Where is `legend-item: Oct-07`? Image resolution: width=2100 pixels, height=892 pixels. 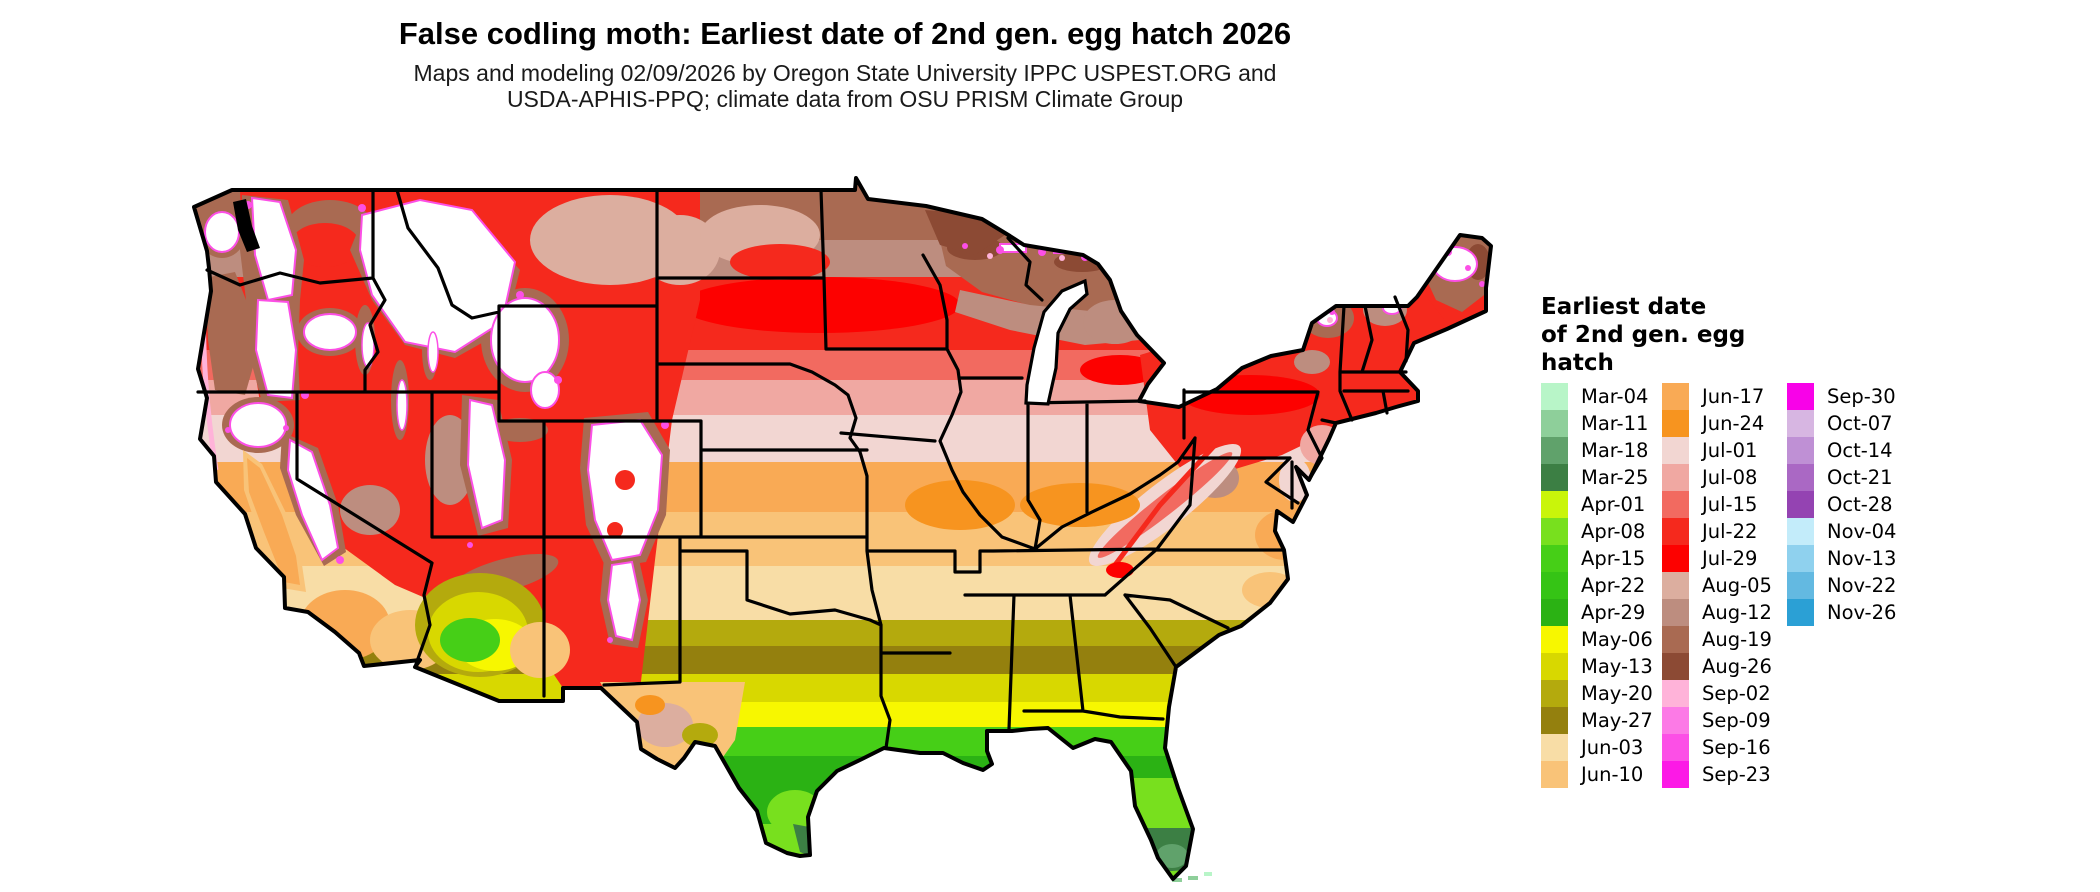
legend-item: Oct-07 is located at coordinates (1841, 423).